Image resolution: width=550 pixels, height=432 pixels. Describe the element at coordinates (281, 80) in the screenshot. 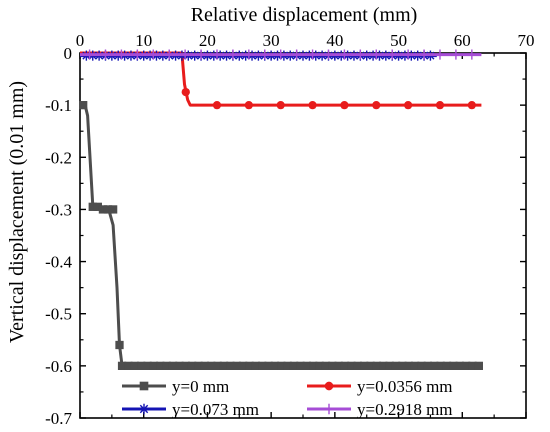

I see `series-y-0-0356-mm` at that location.